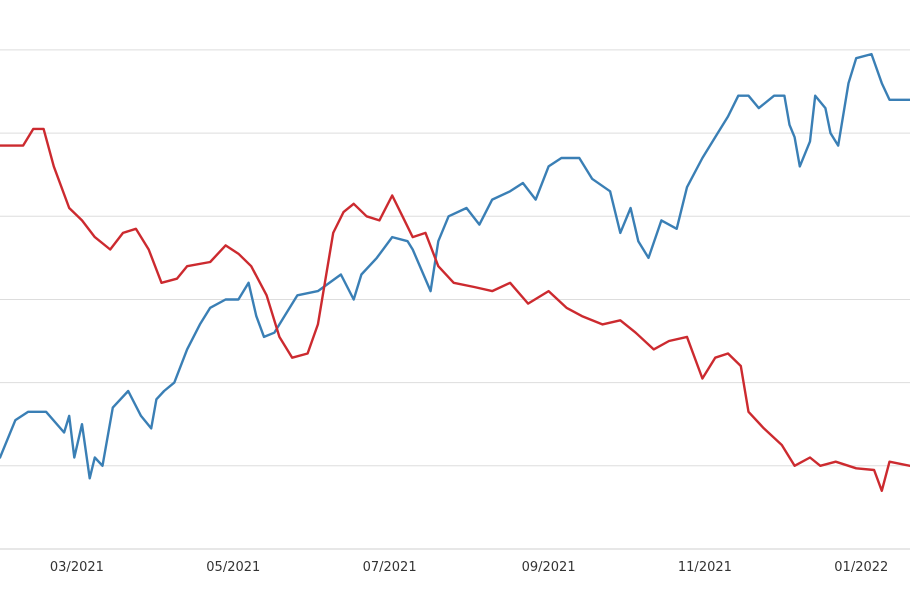 This screenshot has height=596, width=910. I want to click on x-tick-label: 01/2022, so click(861, 567).